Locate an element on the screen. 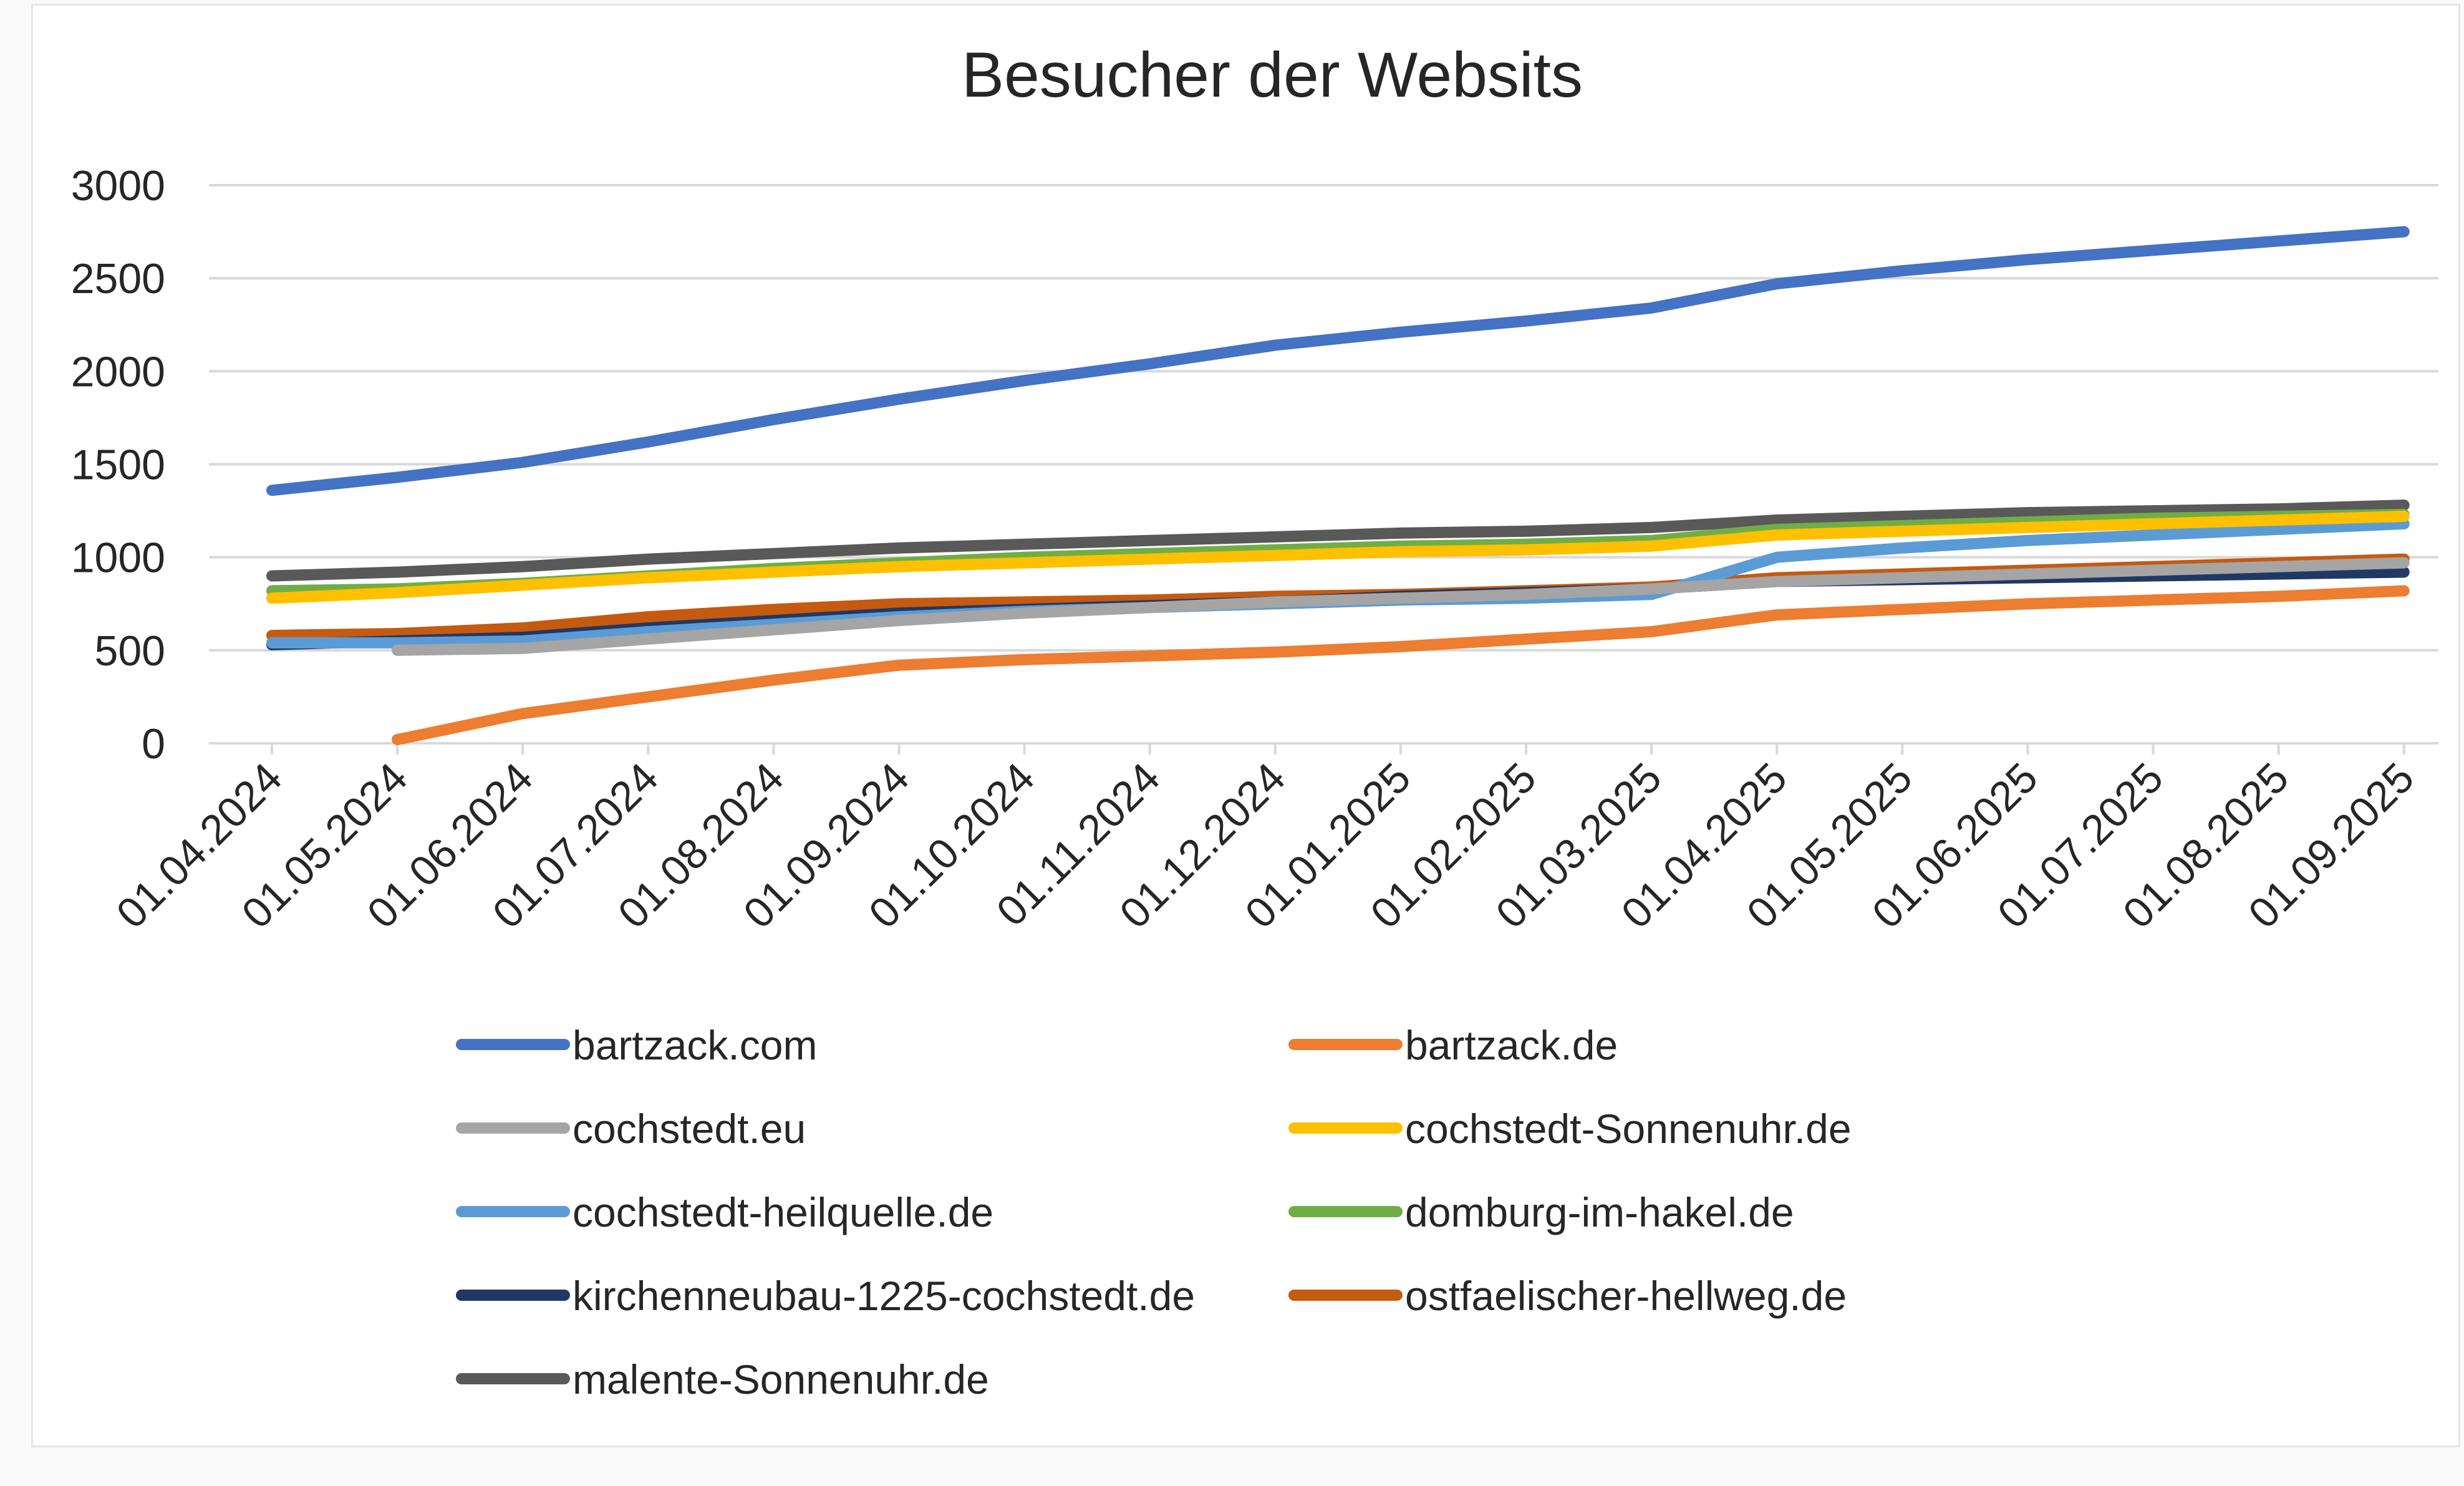  y-tick-label: 2500 is located at coordinates (118, 279).